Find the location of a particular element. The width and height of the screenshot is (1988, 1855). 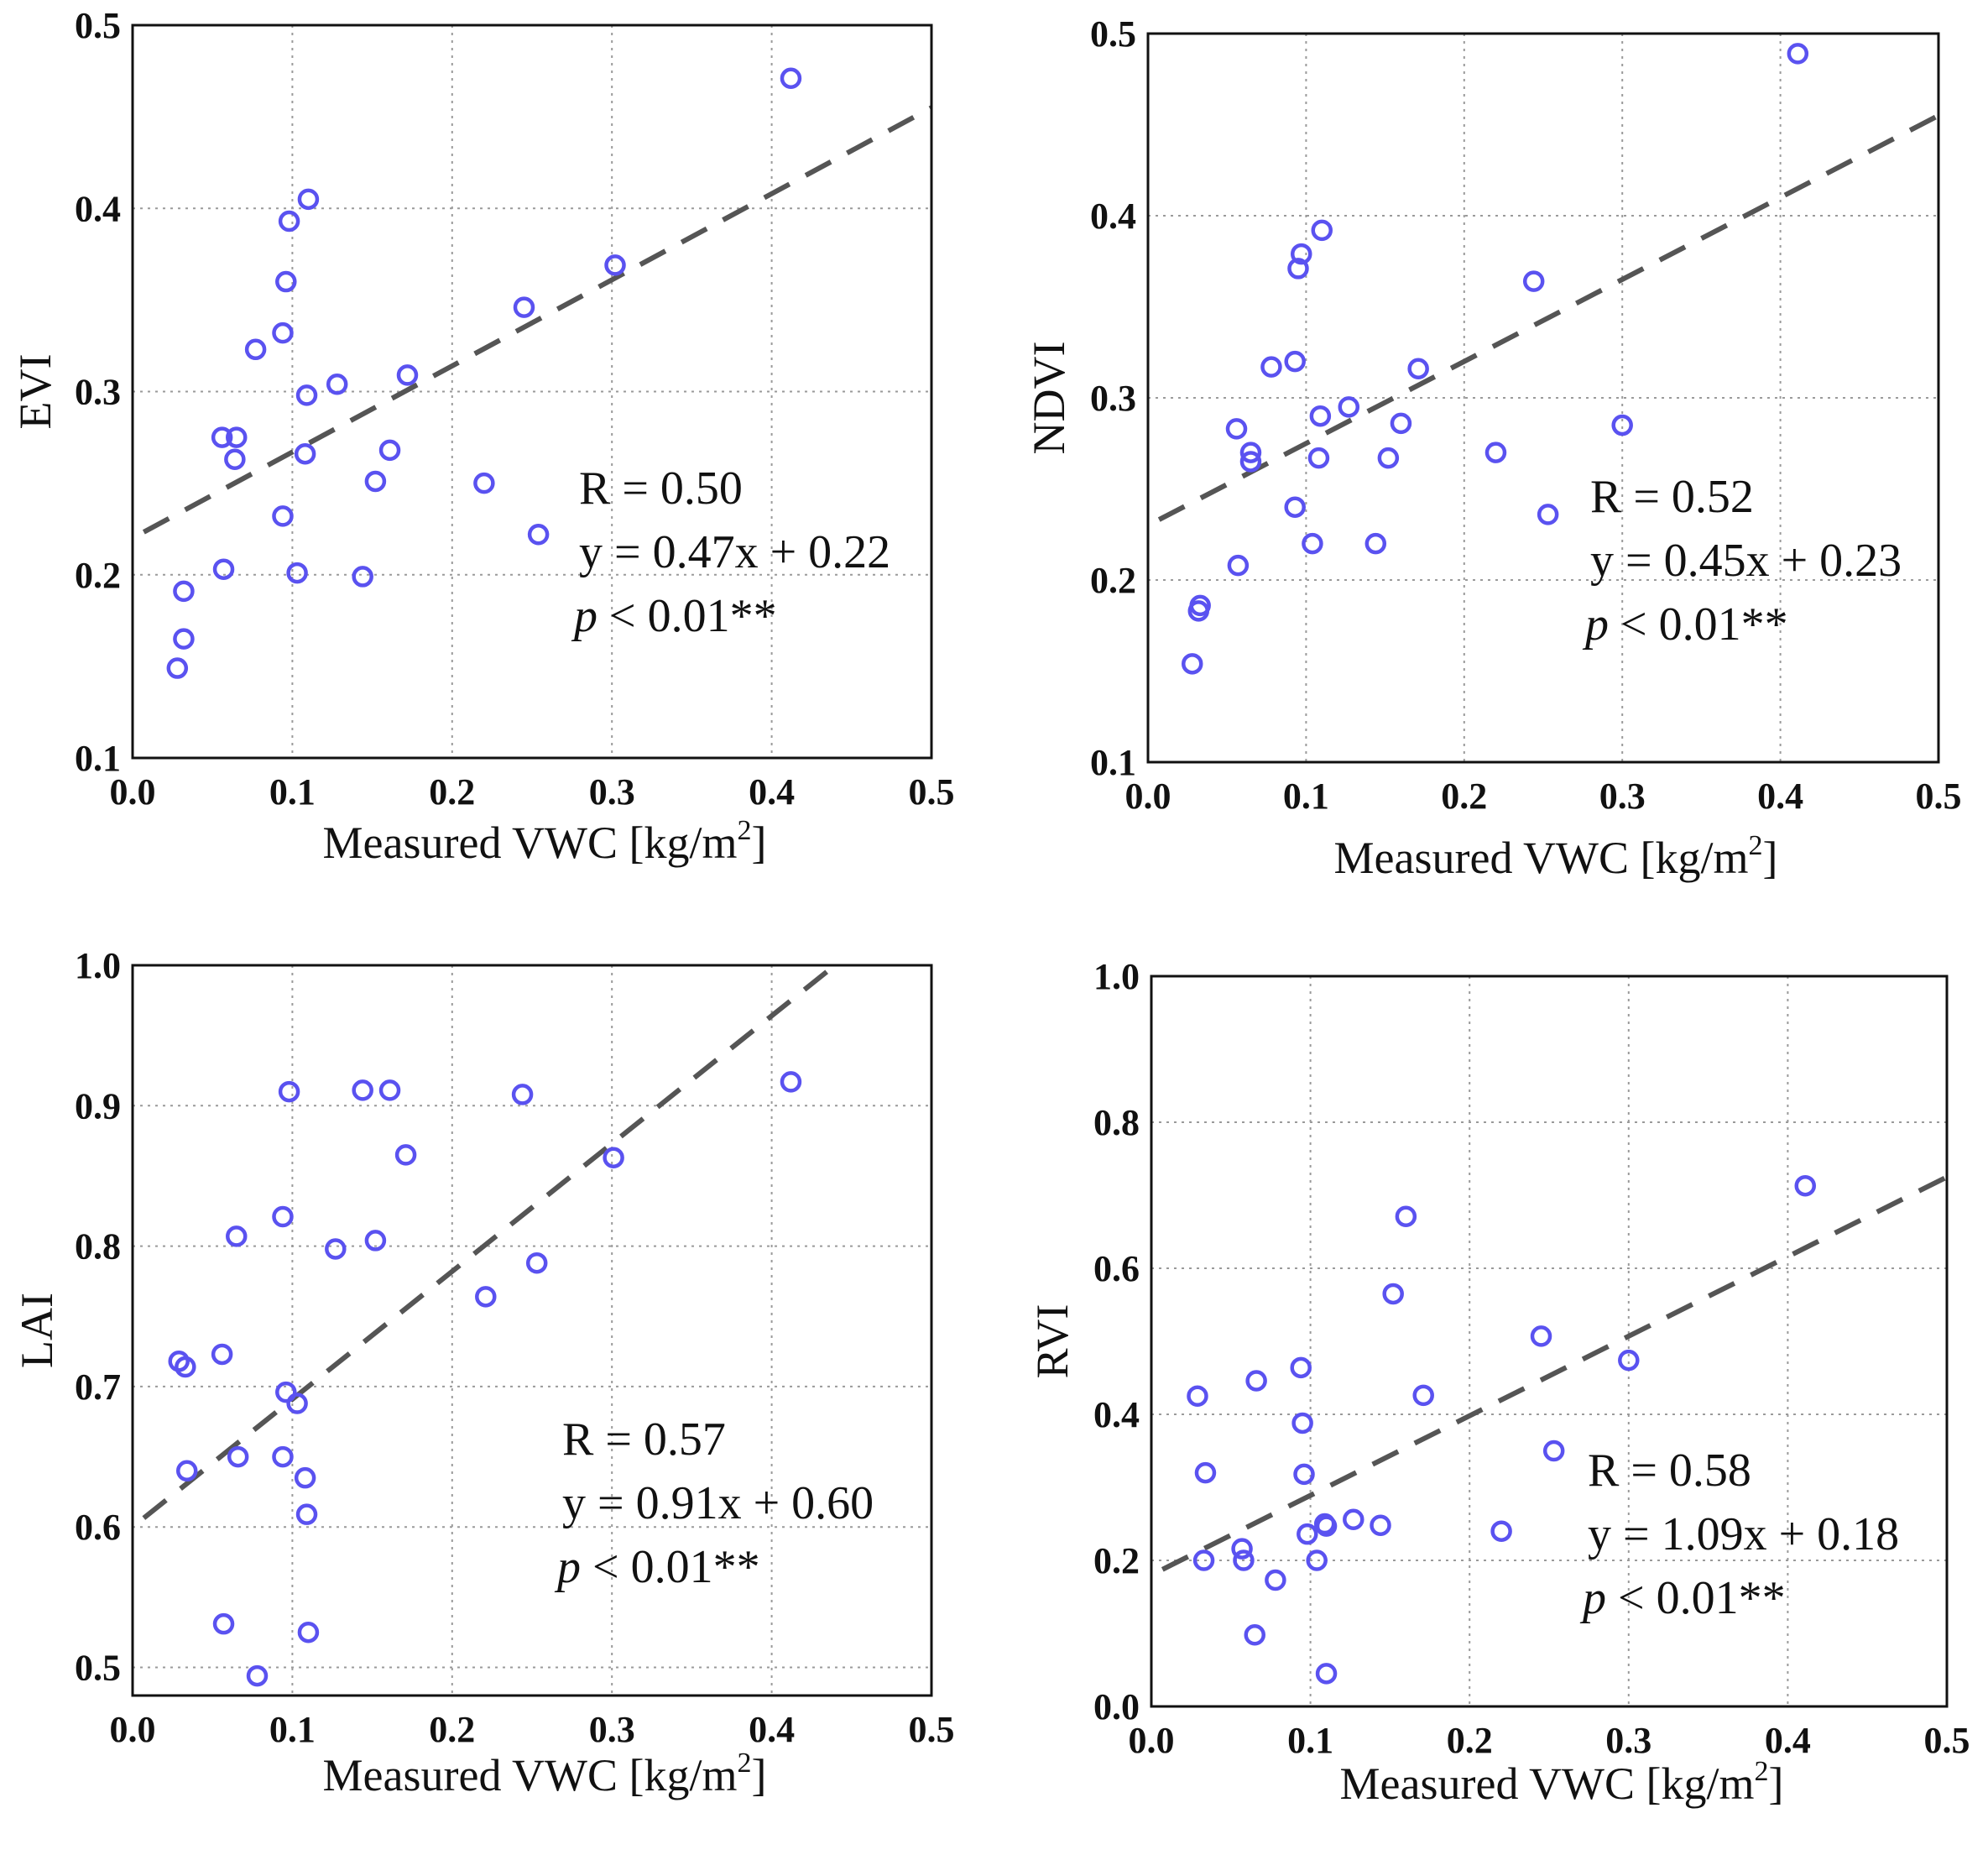

stat-equation: y = 0.47x + 0.22 is located at coordinates (734, 552).